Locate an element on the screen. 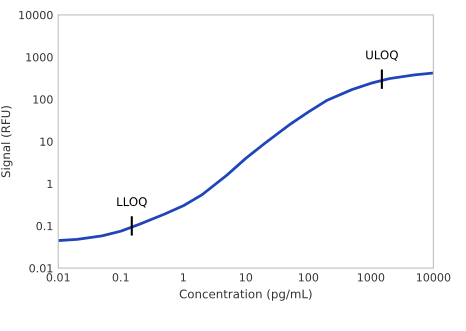 The height and width of the screenshot is (331, 466). x-axis-title: Concentration (pg/mL) is located at coordinates (246, 295).